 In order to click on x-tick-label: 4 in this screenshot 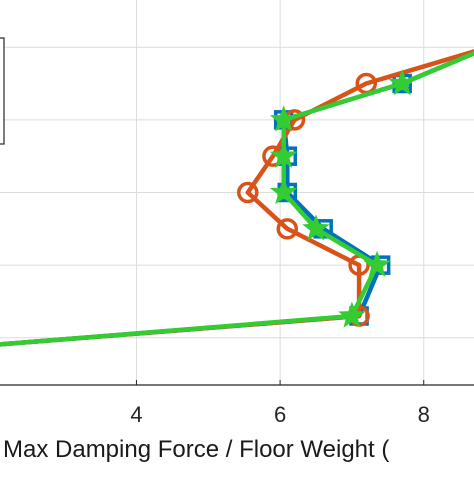, I will do `click(136, 414)`.